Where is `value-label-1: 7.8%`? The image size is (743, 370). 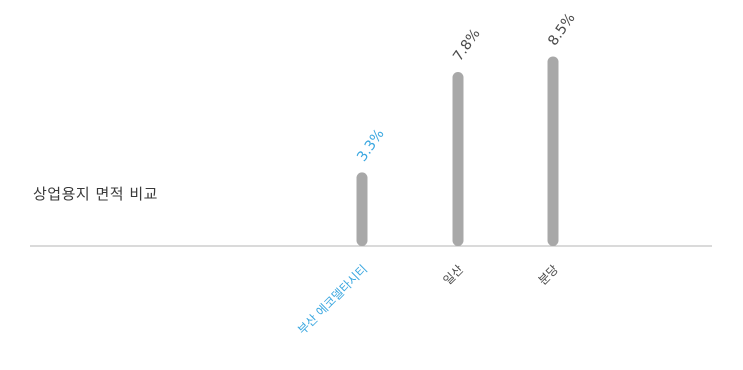 value-label-1: 7.8% is located at coordinates (467, 45).